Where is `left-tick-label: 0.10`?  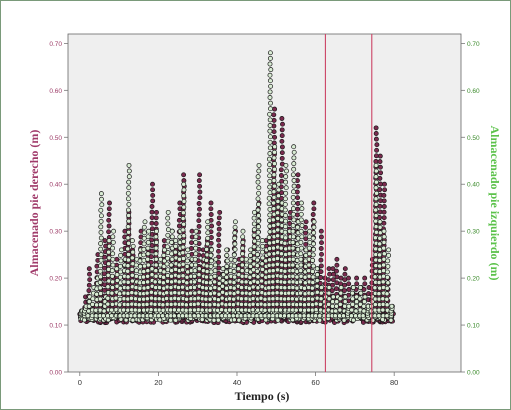
left-tick-label: 0.10 is located at coordinates (55, 326).